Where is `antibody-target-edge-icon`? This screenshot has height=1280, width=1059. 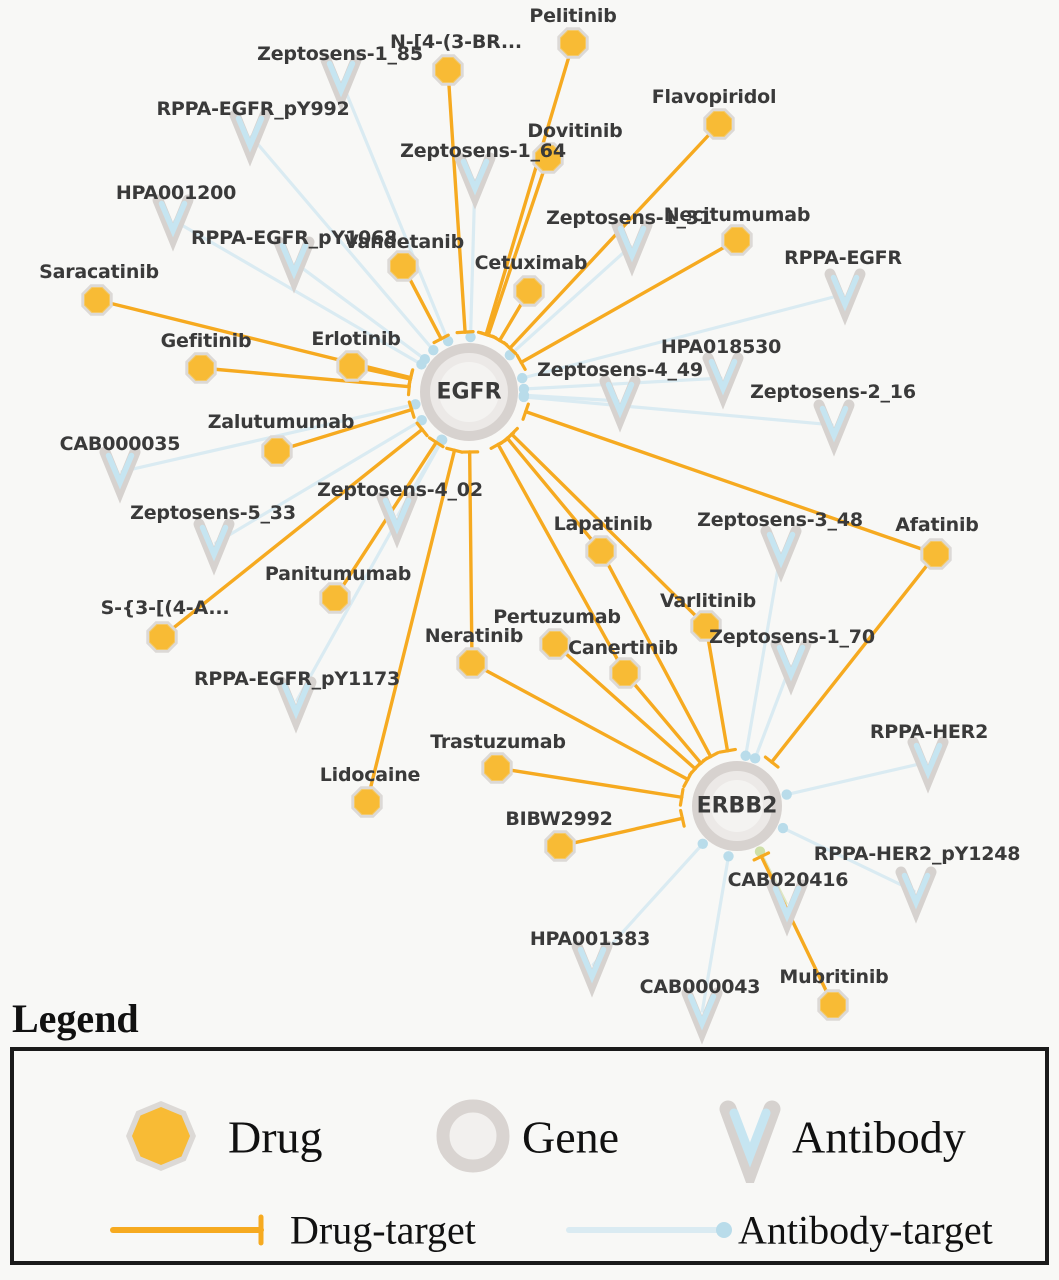
antibody-target-edge-icon is located at coordinates (649, 1230).